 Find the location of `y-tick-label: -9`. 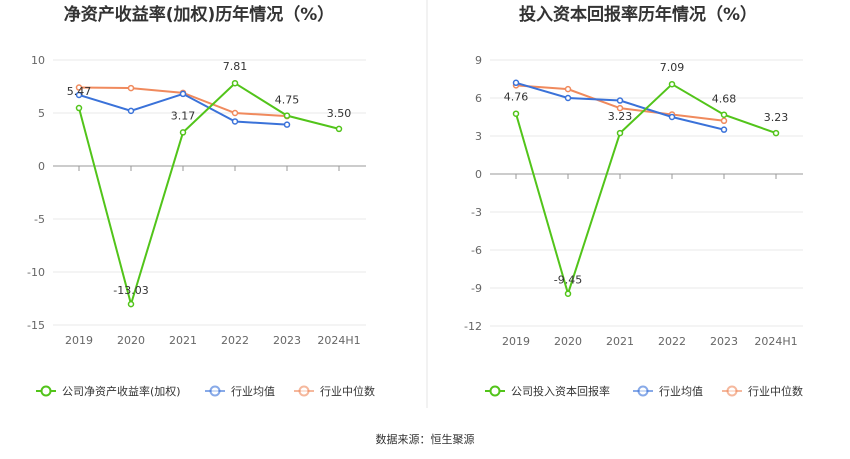

y-tick-label: -9 is located at coordinates (476, 288).